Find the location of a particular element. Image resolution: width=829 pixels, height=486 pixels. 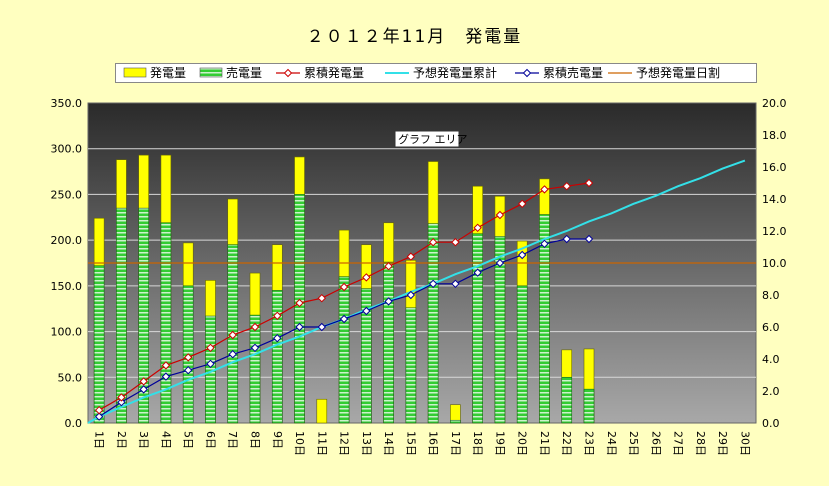

x-tick-label: 18日 is located at coordinates (477, 443).